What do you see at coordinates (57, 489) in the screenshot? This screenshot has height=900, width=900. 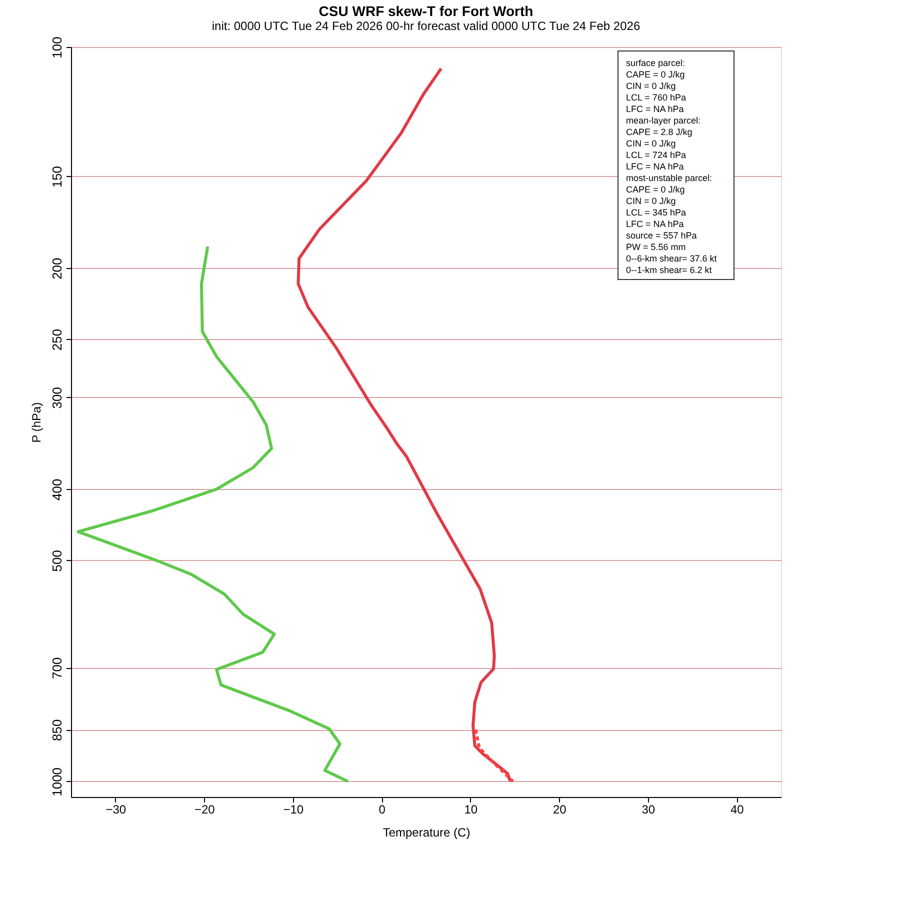 I see `y-tick-label: 400` at bounding box center [57, 489].